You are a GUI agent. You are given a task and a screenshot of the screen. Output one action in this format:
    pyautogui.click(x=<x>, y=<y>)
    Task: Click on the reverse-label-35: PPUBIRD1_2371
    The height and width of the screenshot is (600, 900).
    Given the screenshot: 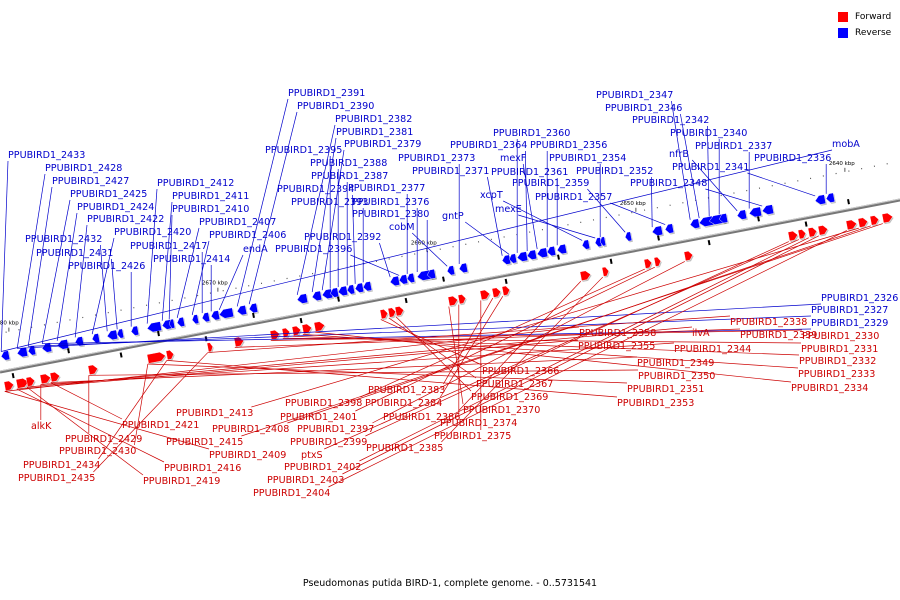 What is the action you would take?
    pyautogui.click(x=450, y=171)
    